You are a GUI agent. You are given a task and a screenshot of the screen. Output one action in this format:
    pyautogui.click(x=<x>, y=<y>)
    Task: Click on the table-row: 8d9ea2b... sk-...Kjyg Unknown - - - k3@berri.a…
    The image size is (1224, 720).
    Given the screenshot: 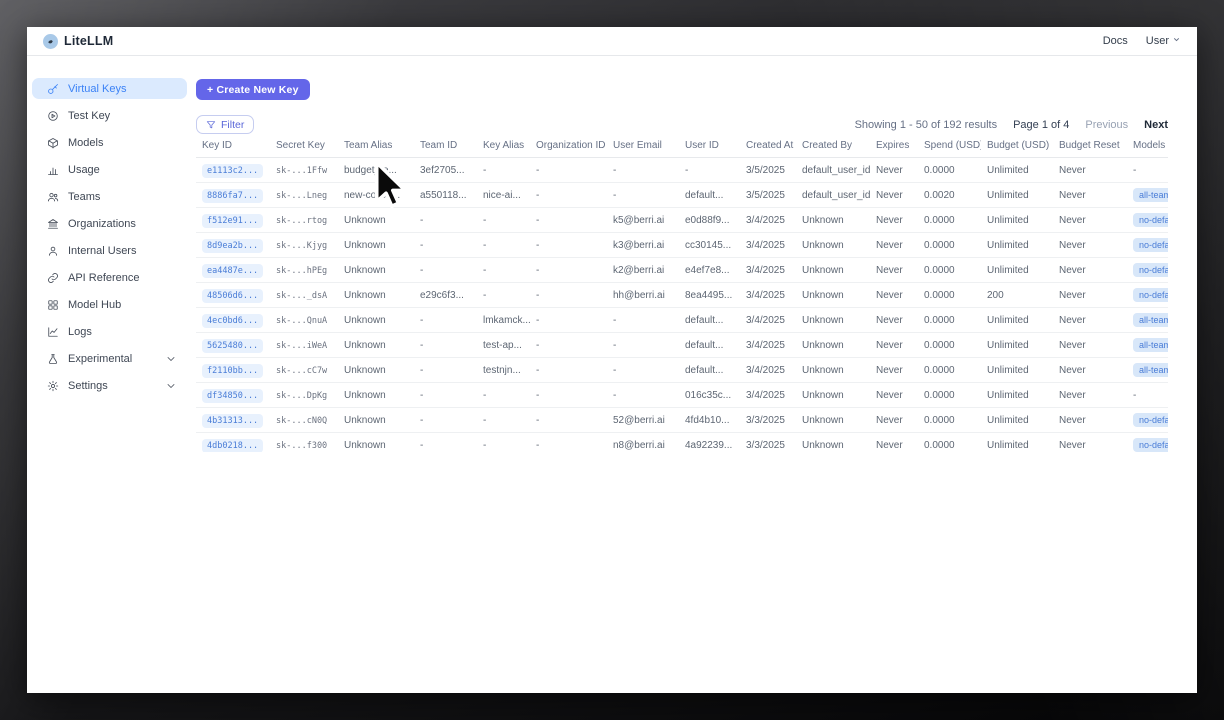 What is the action you would take?
    pyautogui.click(x=682, y=245)
    